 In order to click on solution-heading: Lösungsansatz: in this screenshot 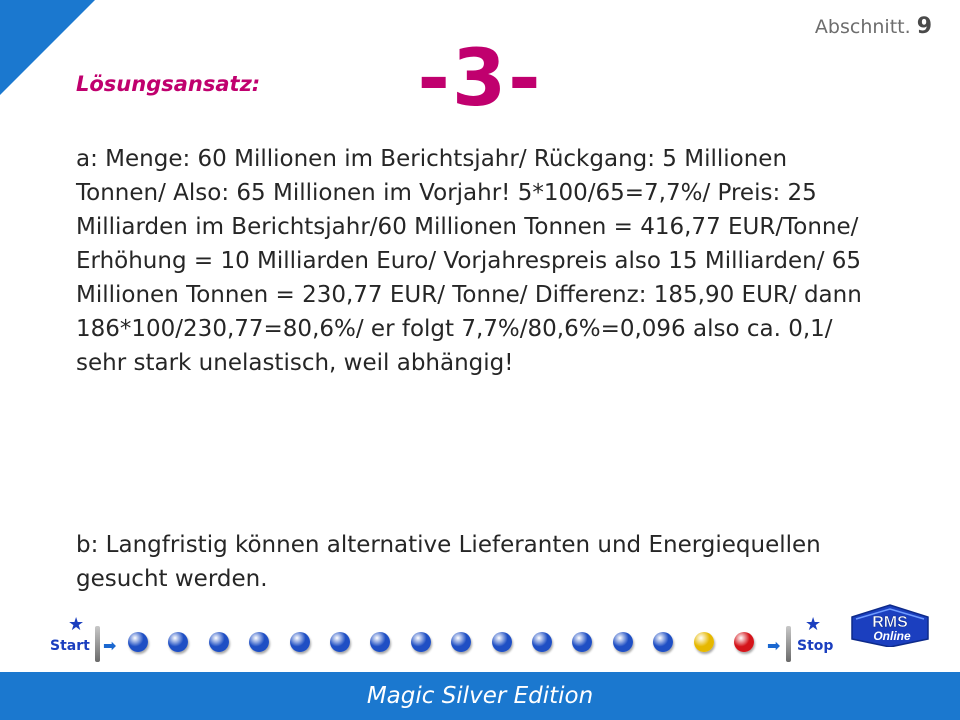, I will do `click(168, 84)`.